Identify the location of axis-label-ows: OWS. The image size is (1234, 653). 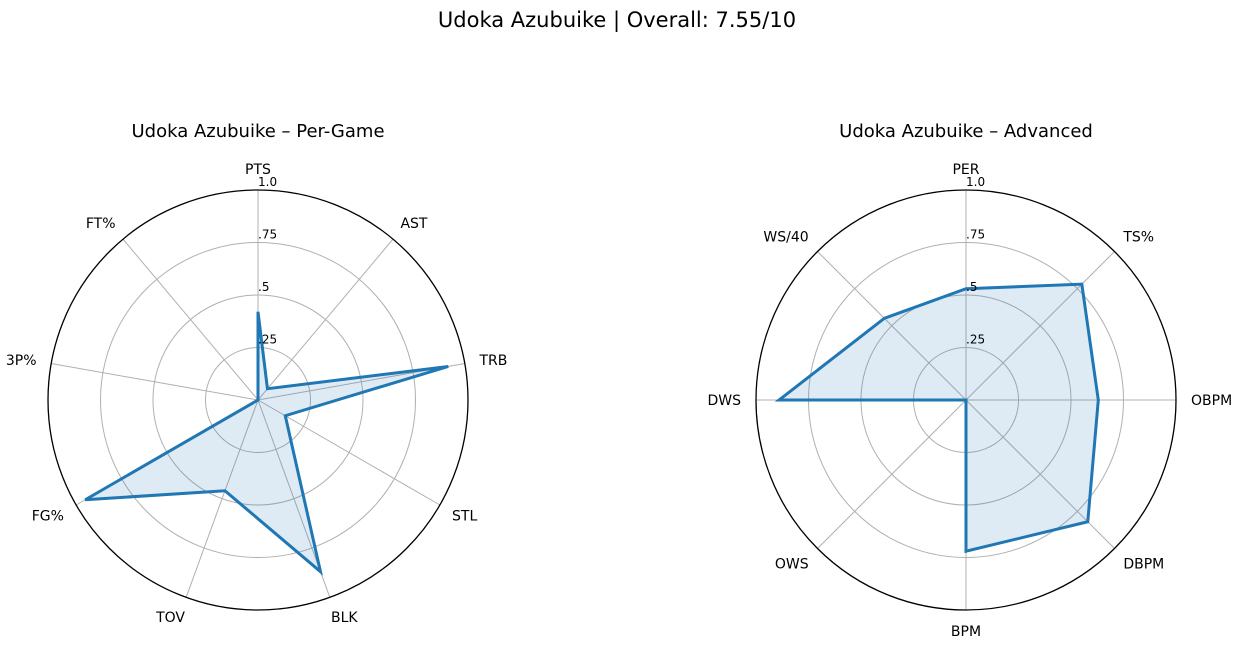
(792, 564).